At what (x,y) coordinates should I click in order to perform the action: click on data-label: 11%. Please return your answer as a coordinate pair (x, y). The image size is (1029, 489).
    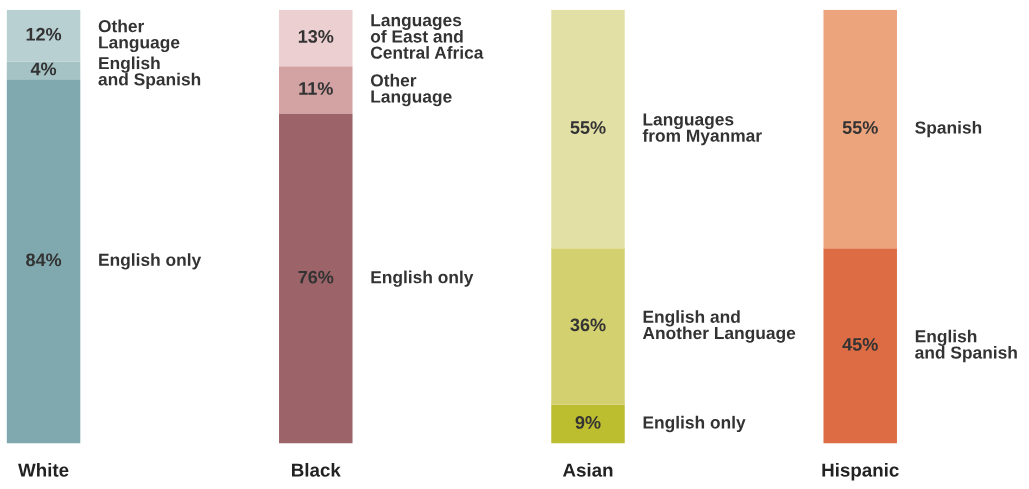
    Looking at the image, I should click on (316, 88).